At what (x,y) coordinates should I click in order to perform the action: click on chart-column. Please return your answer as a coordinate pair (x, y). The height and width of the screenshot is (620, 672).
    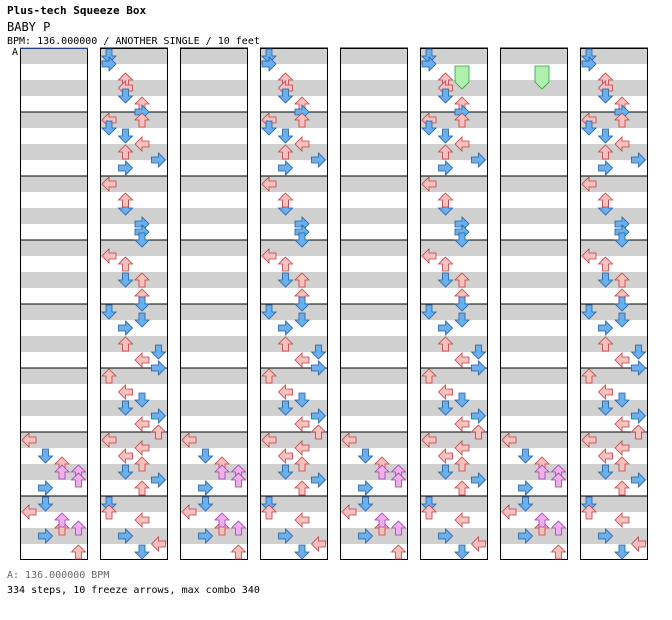
    Looking at the image, I should click on (294, 303).